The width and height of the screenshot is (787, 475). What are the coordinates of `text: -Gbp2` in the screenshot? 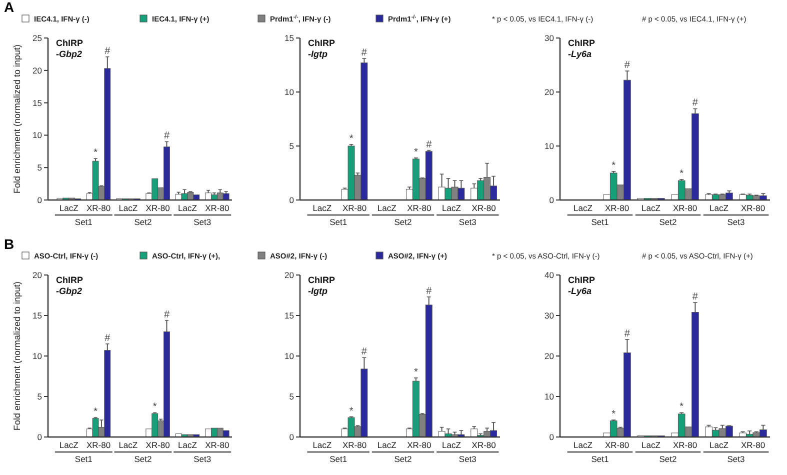 It's located at (69, 291).